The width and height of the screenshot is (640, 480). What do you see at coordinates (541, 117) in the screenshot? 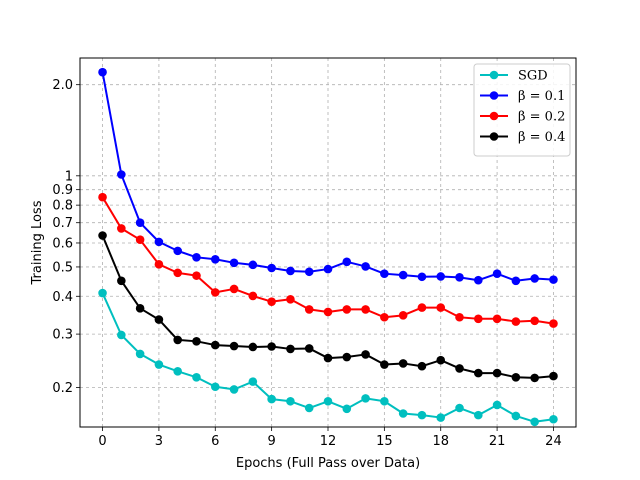
I see `legend-label: β = 0.2` at bounding box center [541, 117].